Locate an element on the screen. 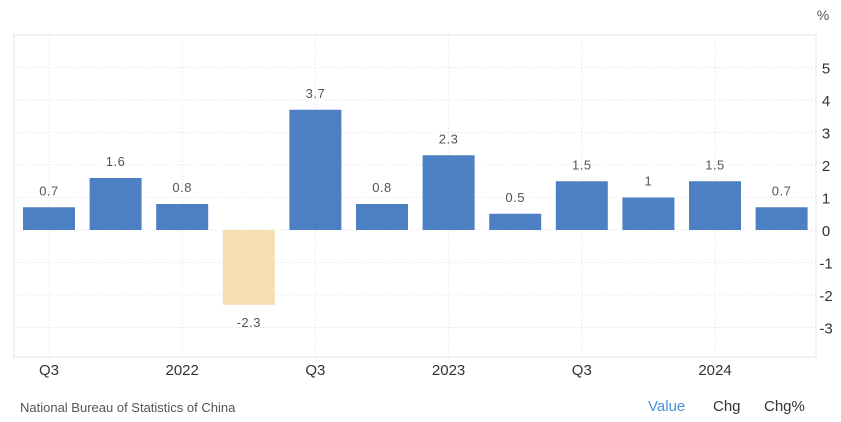 The height and width of the screenshot is (422, 841). tab-chg: Chg is located at coordinates (727, 406).